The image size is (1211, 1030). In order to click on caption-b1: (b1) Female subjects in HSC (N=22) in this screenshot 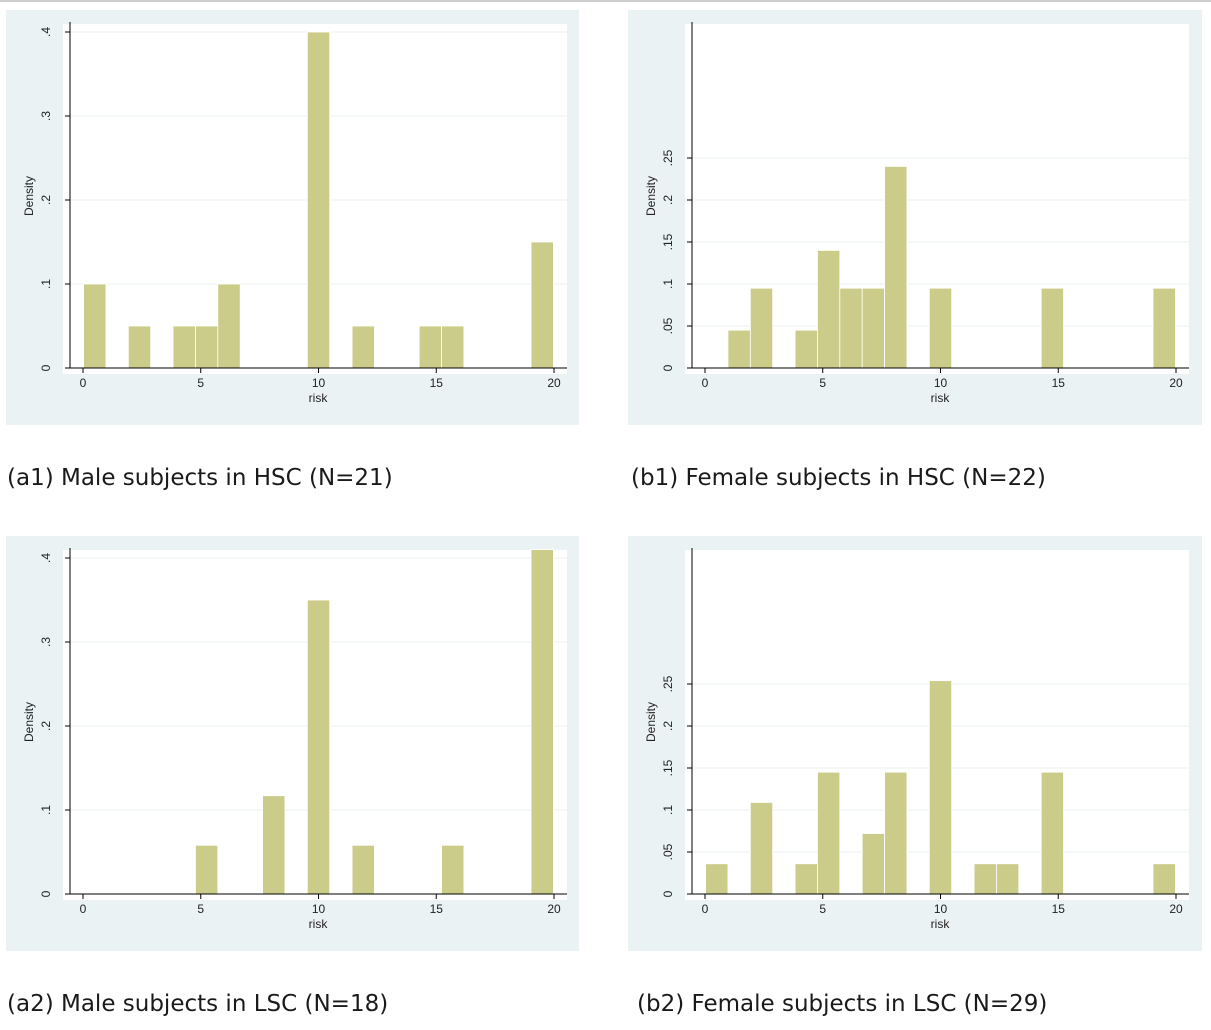, I will do `click(838, 478)`.